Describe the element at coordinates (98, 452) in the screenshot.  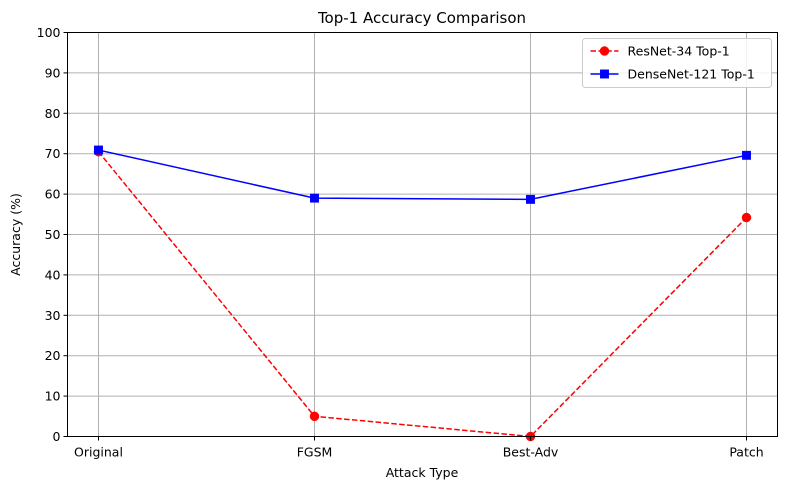
I see `x-tick-label: Original` at that location.